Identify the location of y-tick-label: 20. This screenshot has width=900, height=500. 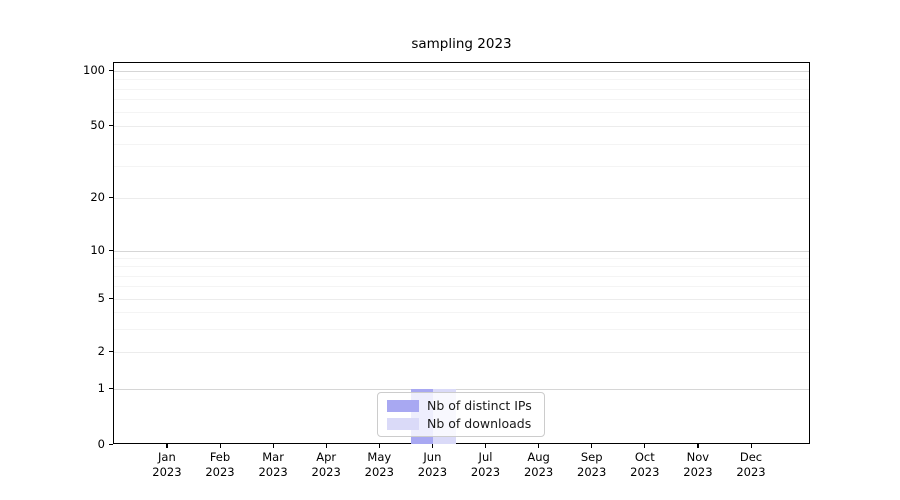
(97, 197).